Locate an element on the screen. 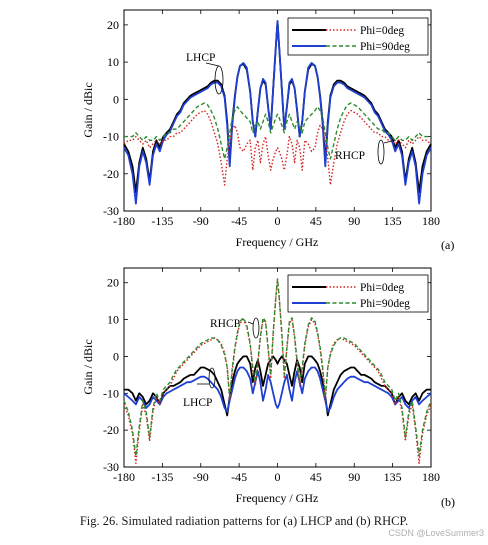 This screenshot has height=545, width=488. series-line-lhcp-phi0deg is located at coordinates (277, 386).